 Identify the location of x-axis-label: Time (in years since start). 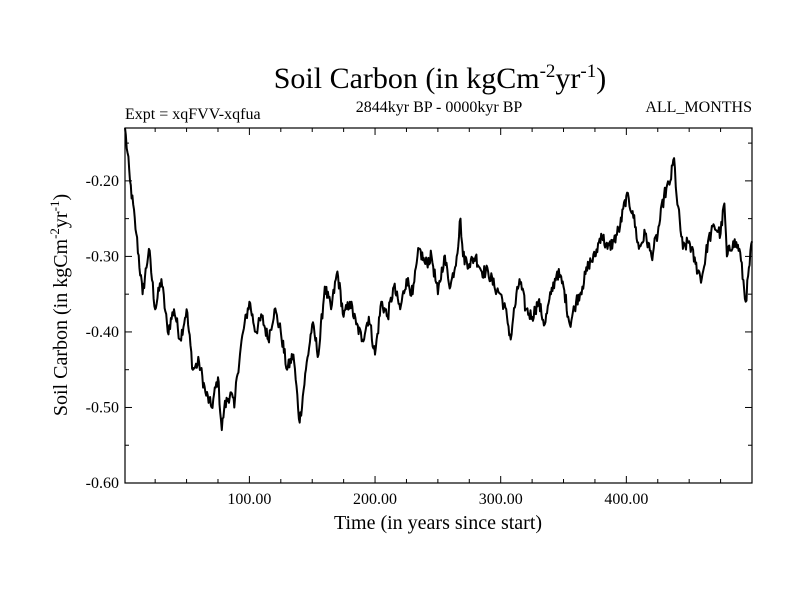
(438, 523).